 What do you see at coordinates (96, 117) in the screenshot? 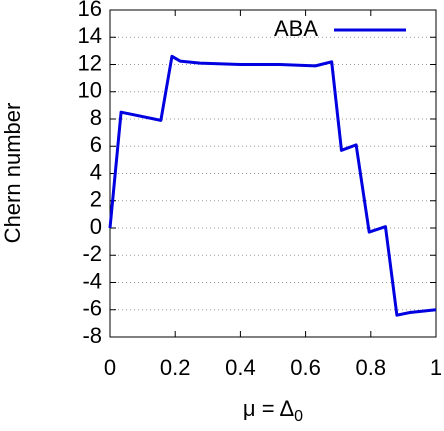
I see `y-tick-label: 8` at bounding box center [96, 117].